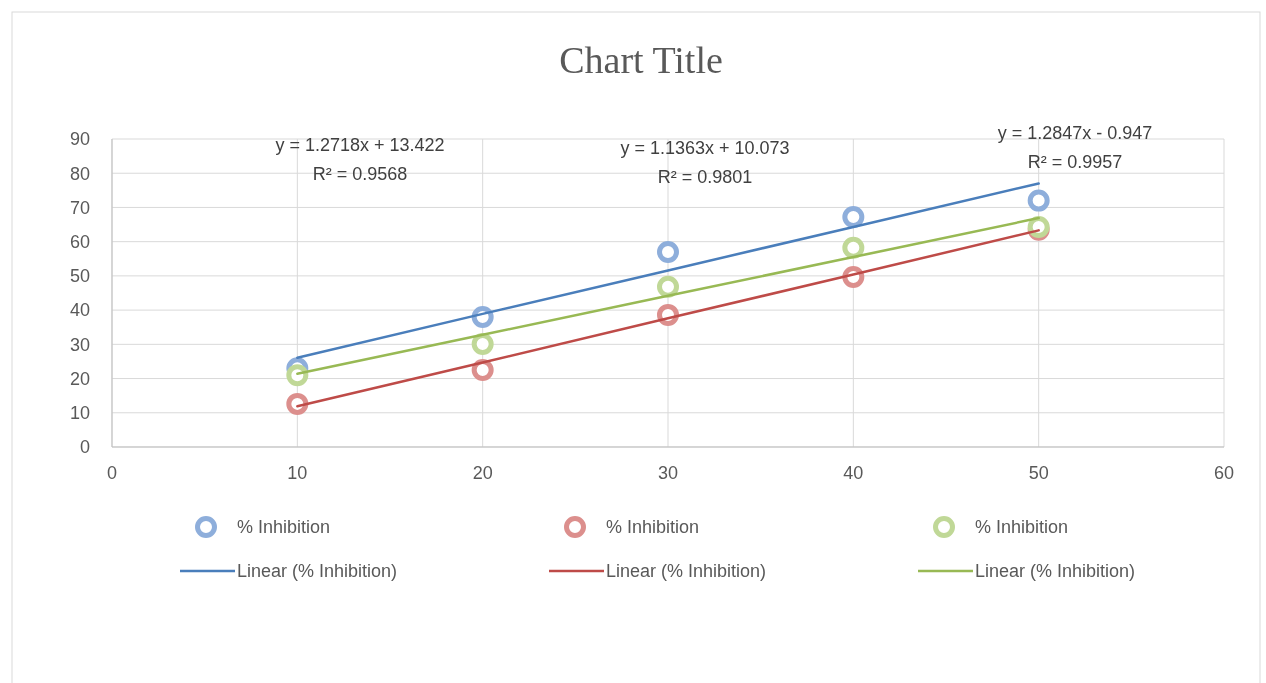  What do you see at coordinates (853, 473) in the screenshot?
I see `x-tick-label: 40` at bounding box center [853, 473].